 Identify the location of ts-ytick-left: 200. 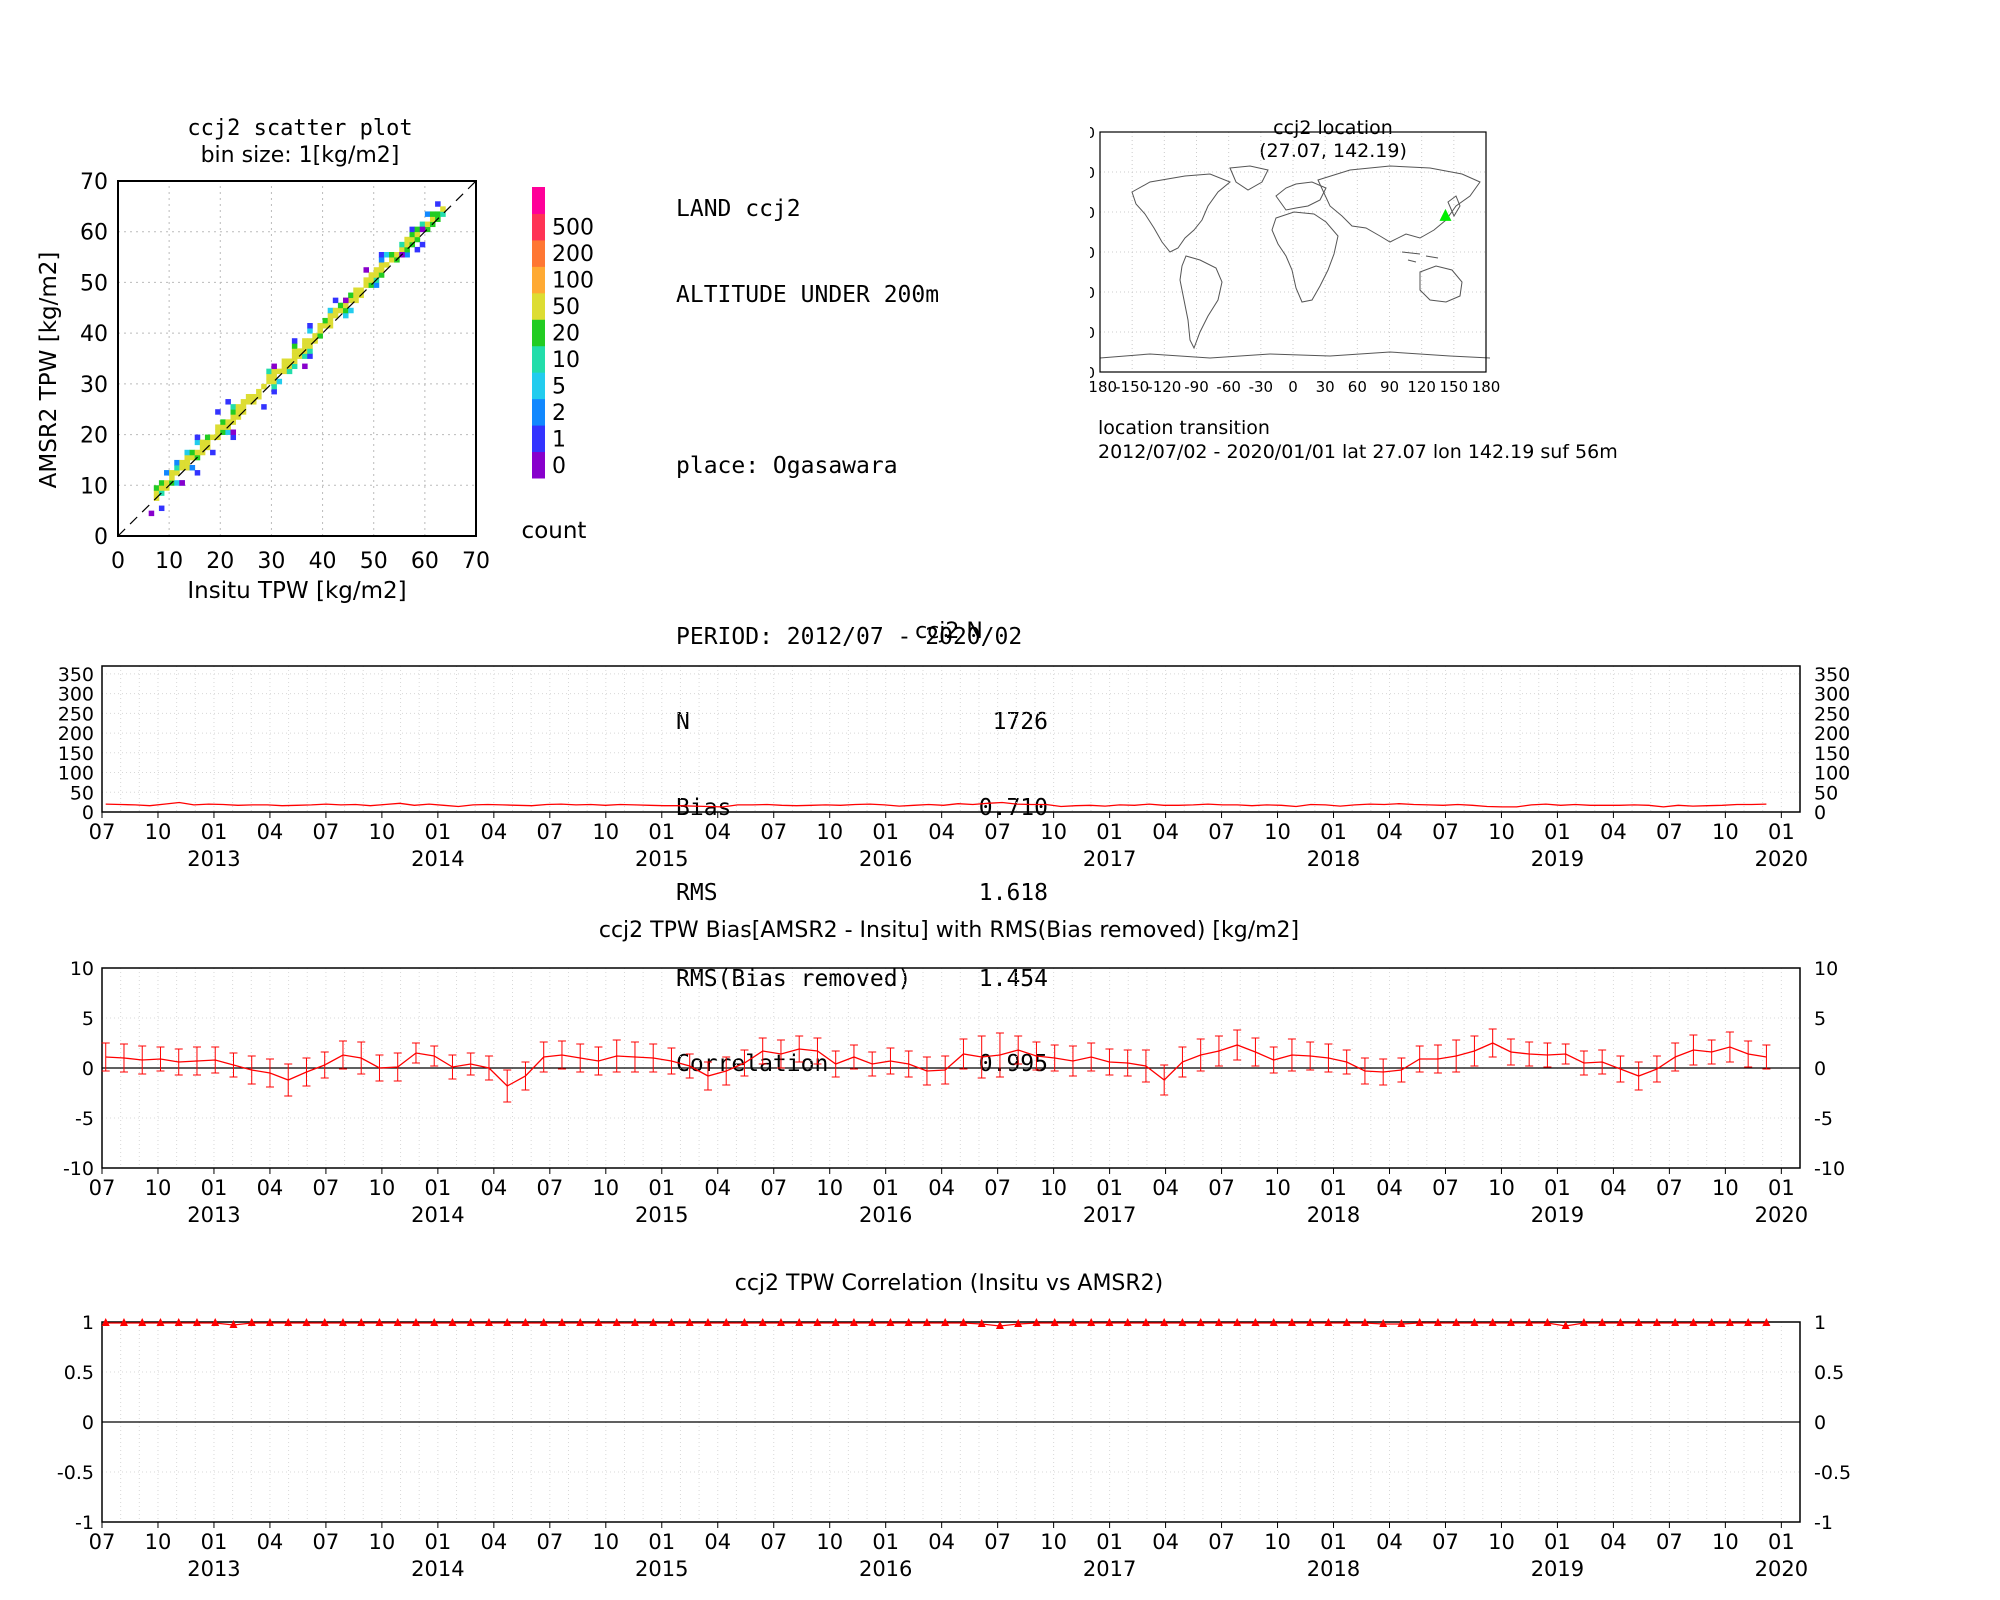
(76, 734).